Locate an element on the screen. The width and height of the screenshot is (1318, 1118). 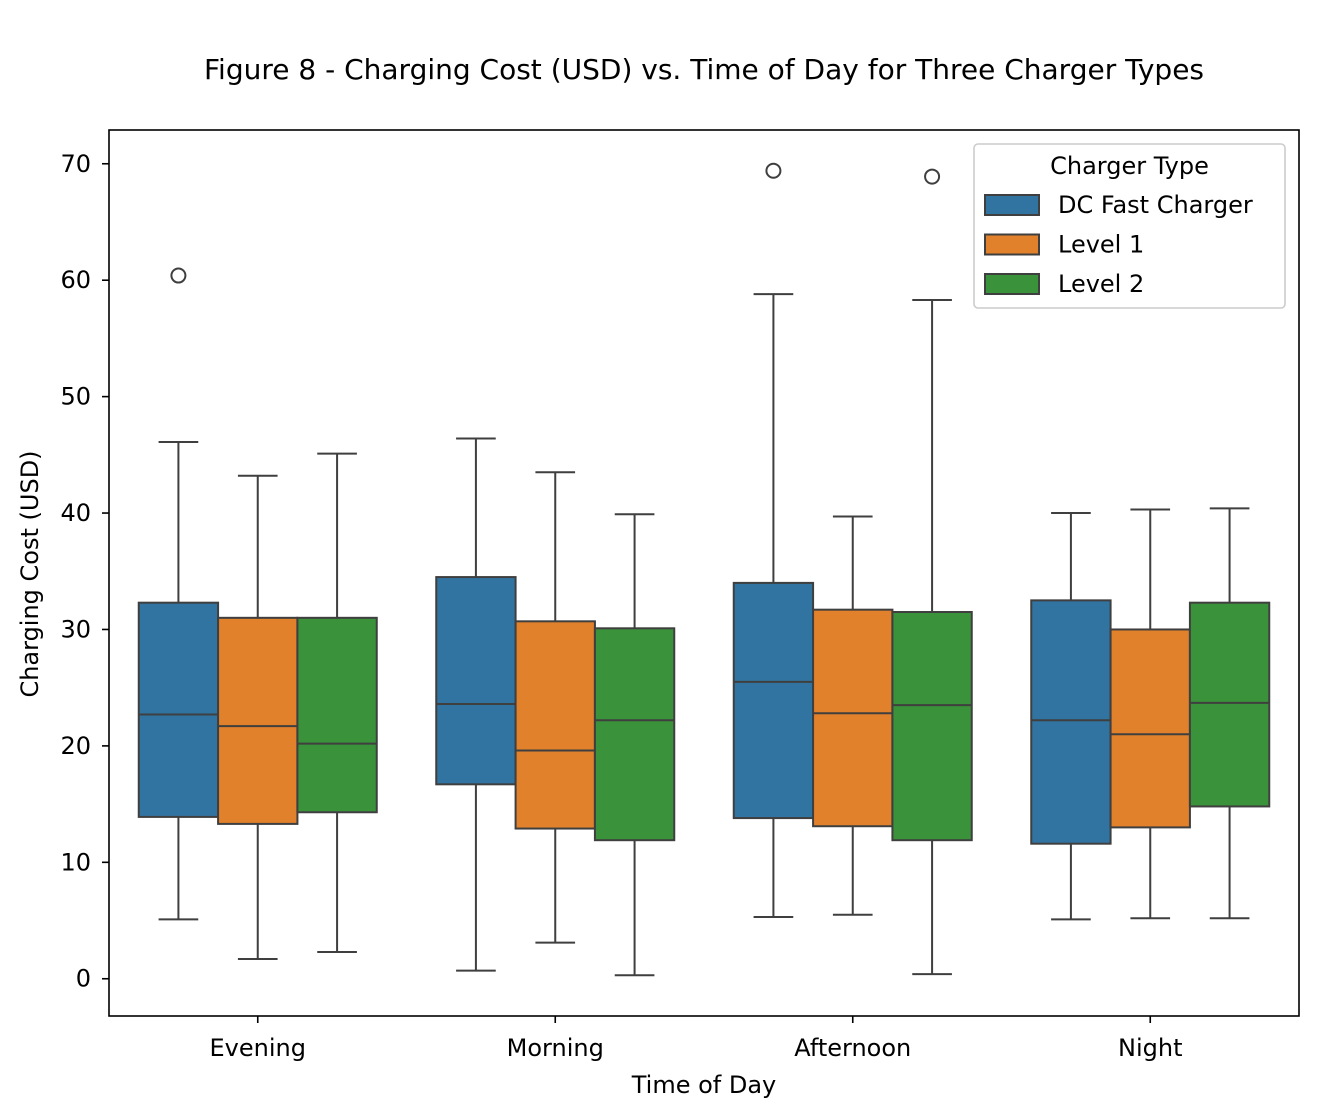
legend-frame is located at coordinates (1129, 226).